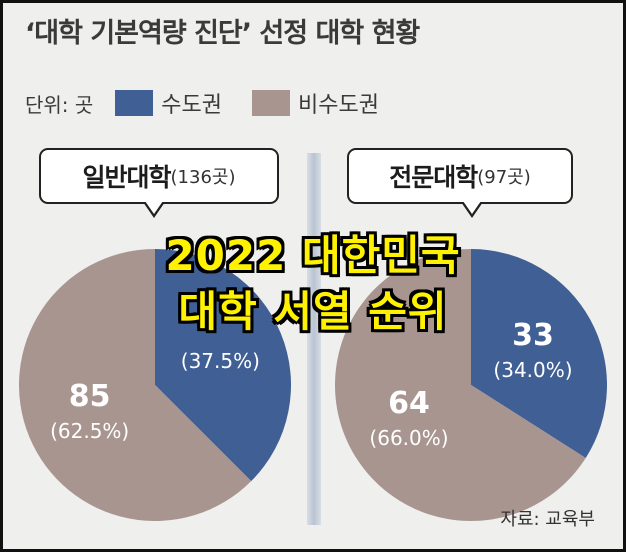 The image size is (626, 552). Describe the element at coordinates (532, 370) in the screenshot. I see `college-percent-label-0: (34.0%)` at that location.